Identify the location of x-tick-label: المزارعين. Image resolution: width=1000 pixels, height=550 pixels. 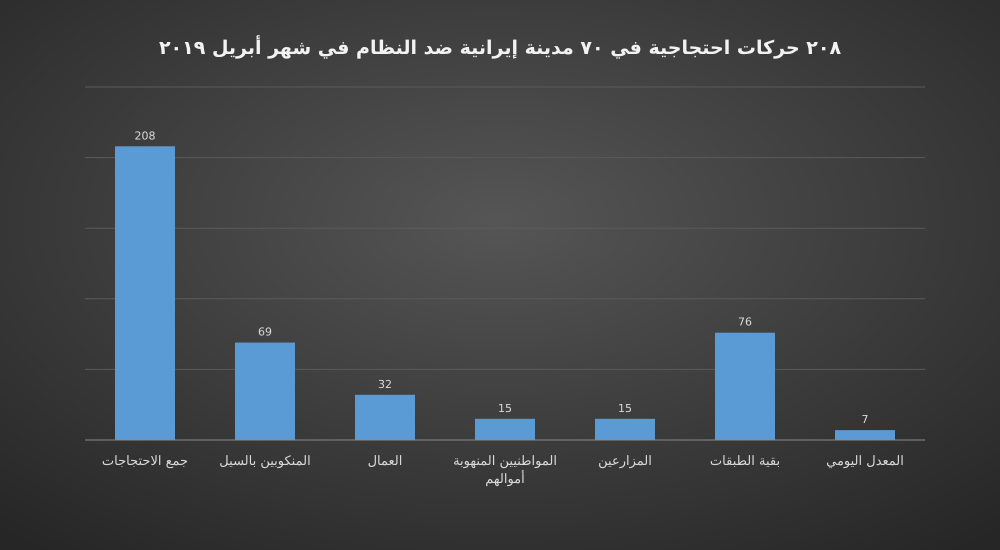
(625, 461).